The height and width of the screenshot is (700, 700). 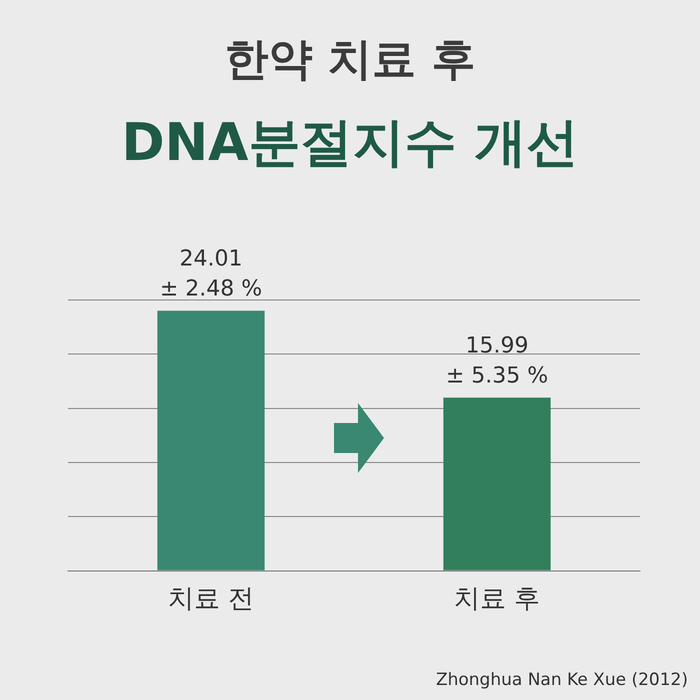 I want to click on data-label: 24.01 ± 2.48 %, so click(x=211, y=274).